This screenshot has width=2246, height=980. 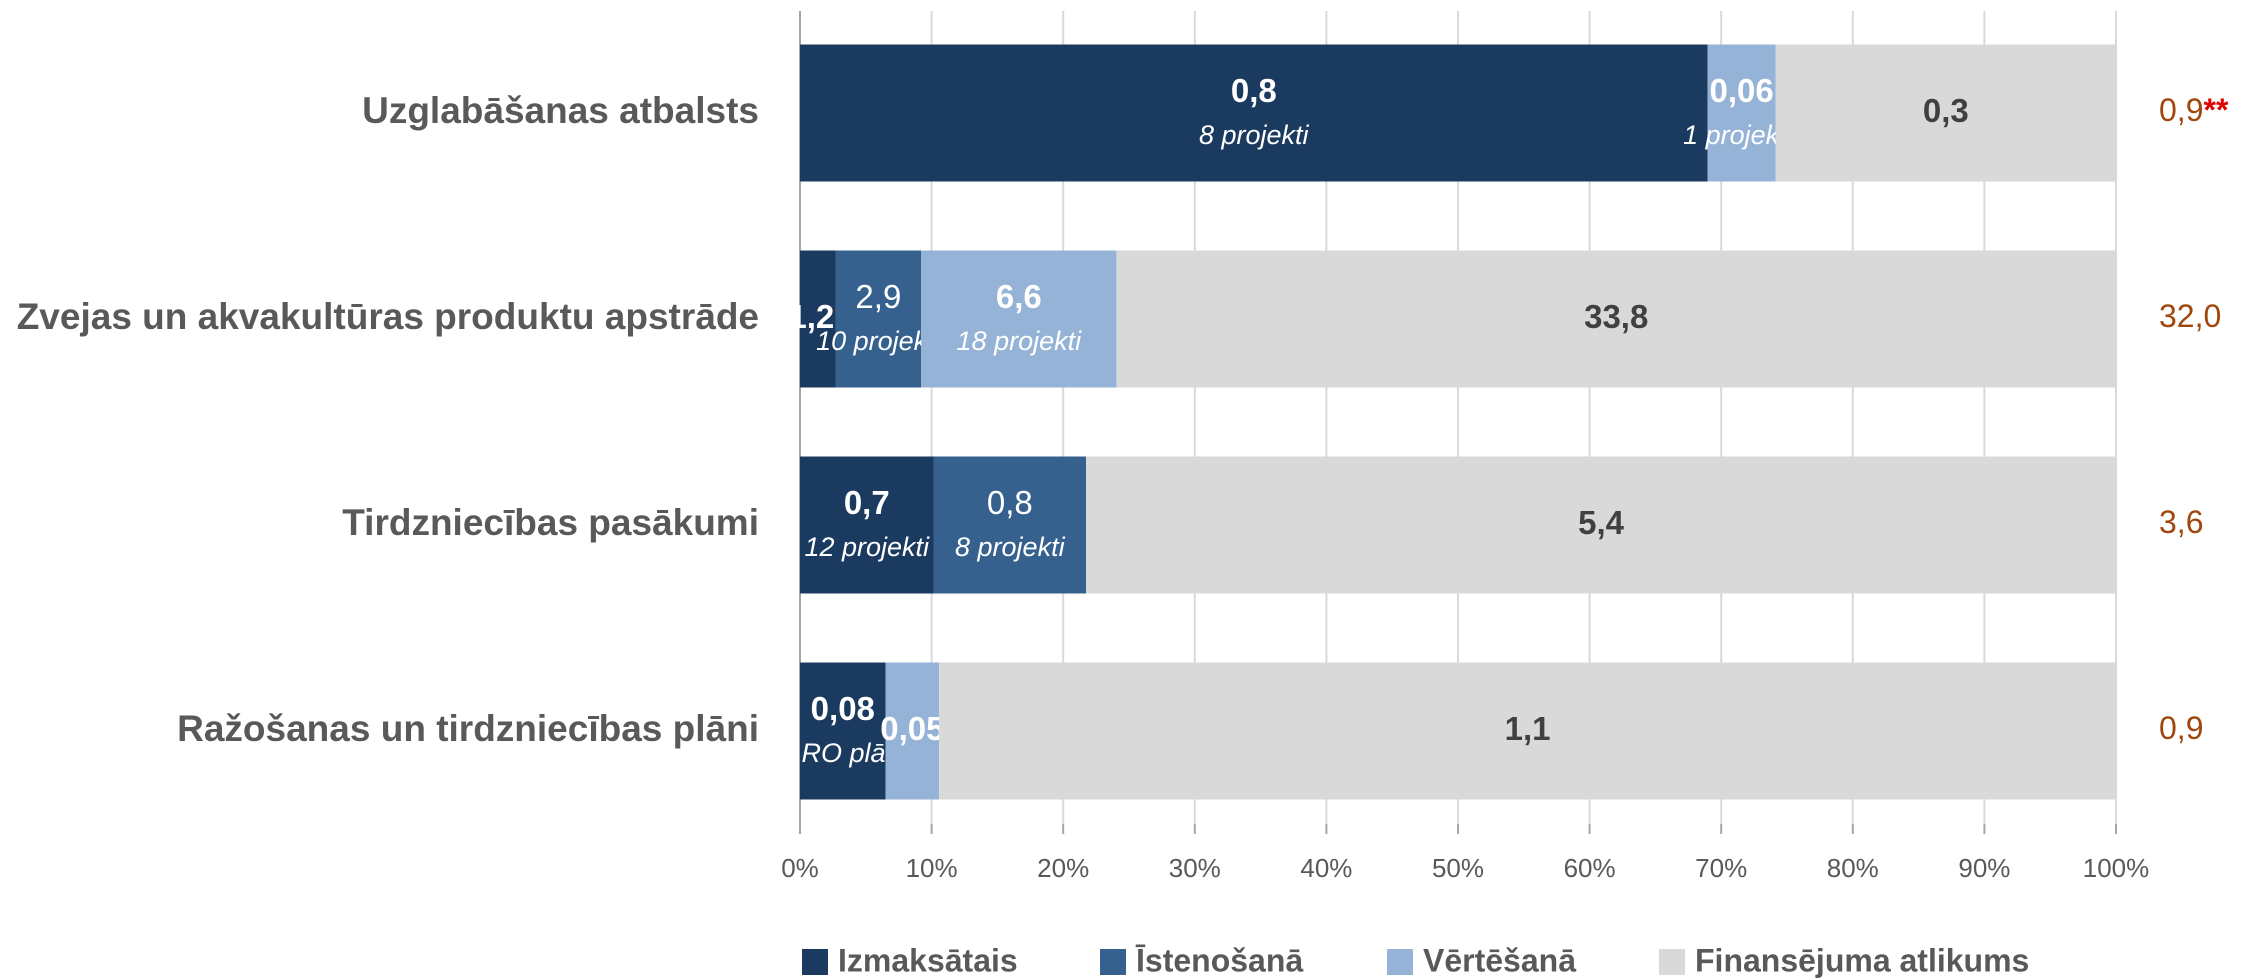 I want to click on project-label: 18 projekti, so click(x=1020, y=341).